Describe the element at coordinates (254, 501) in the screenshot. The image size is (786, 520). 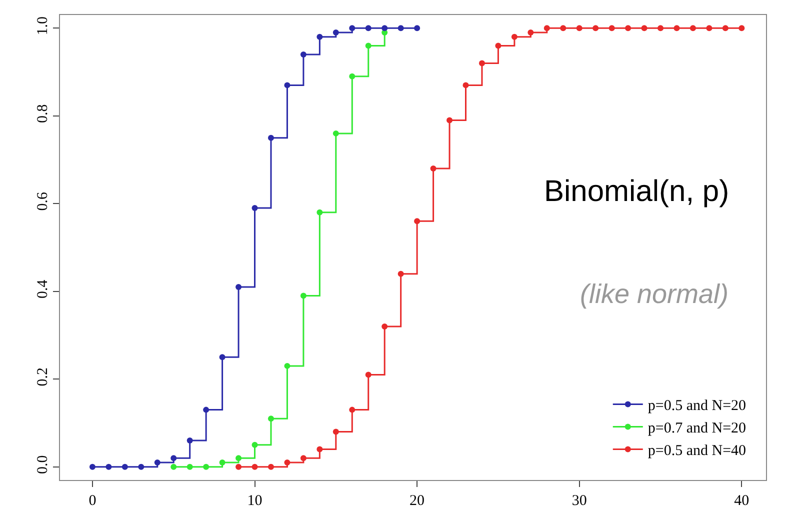
I see `x-tick-label: 10` at that location.